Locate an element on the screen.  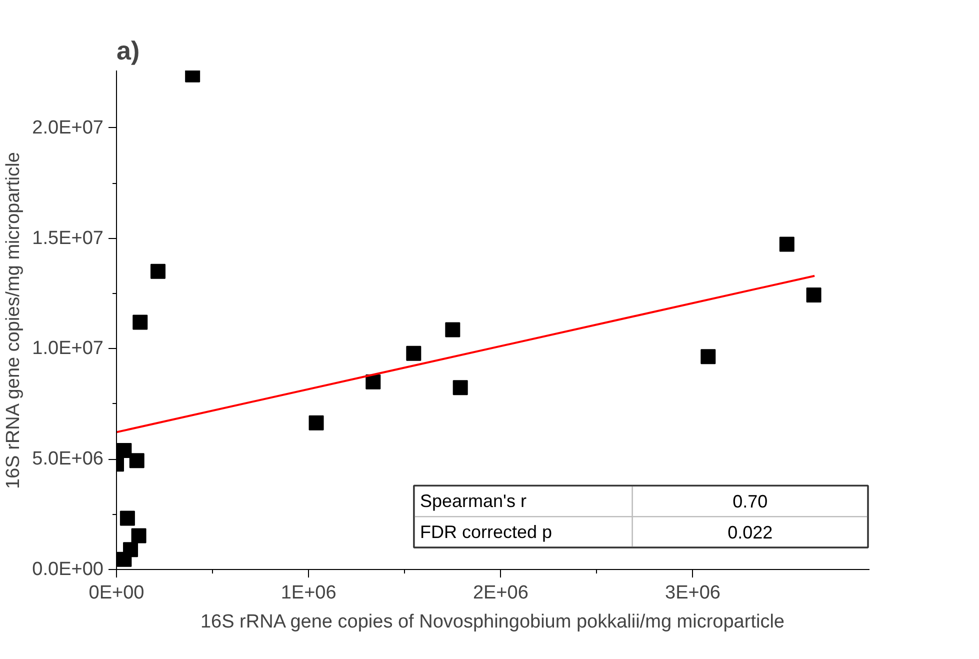
y-axis-title: 16S rRNA gene copies/mg microparticle is located at coordinates (13, 320).